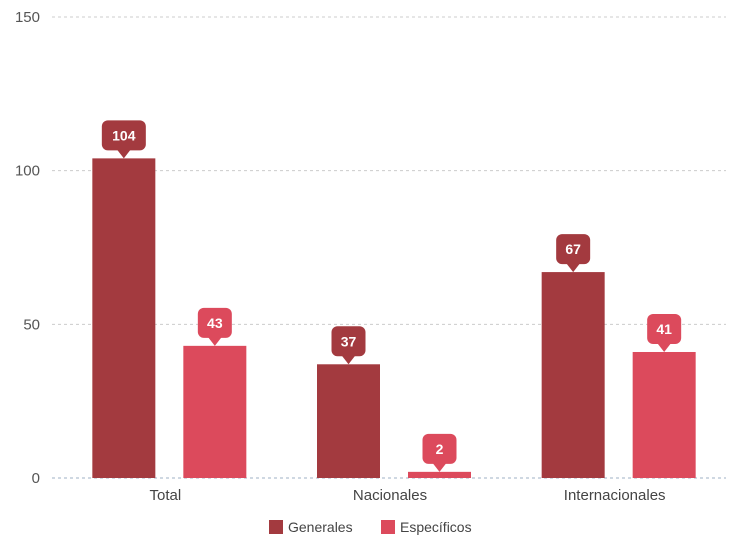  What do you see at coordinates (349, 341) in the screenshot?
I see `svg-text: 37` at bounding box center [349, 341].